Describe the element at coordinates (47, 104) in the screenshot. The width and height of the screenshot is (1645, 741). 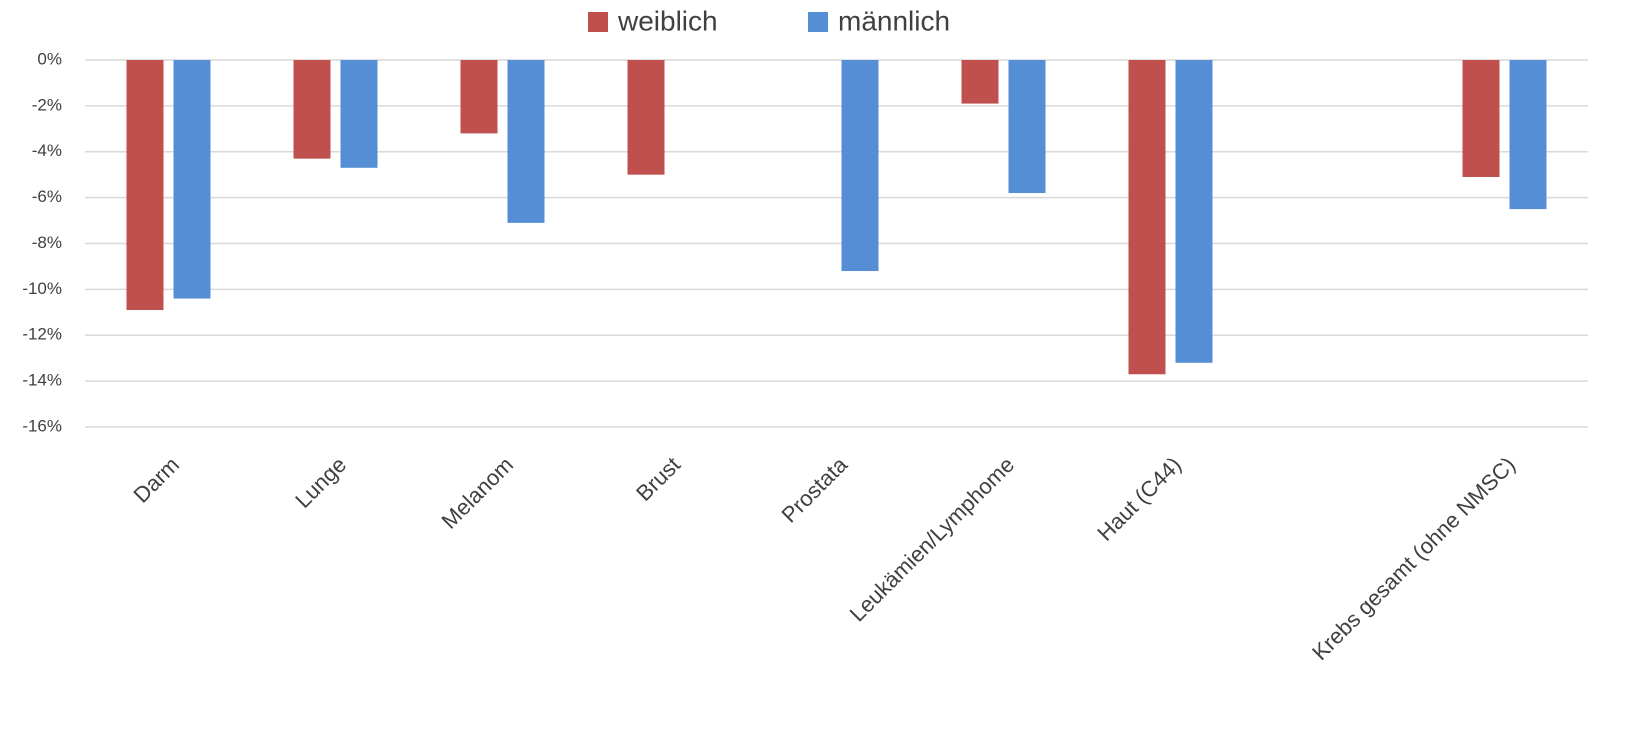
I see `y-tick-label: -2%` at that location.